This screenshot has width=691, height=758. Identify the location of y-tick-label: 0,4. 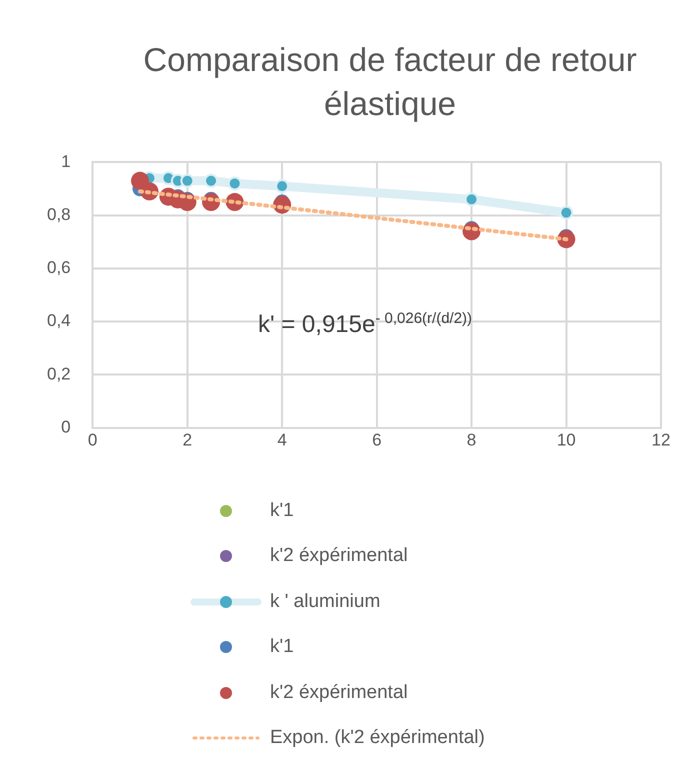
(58, 320).